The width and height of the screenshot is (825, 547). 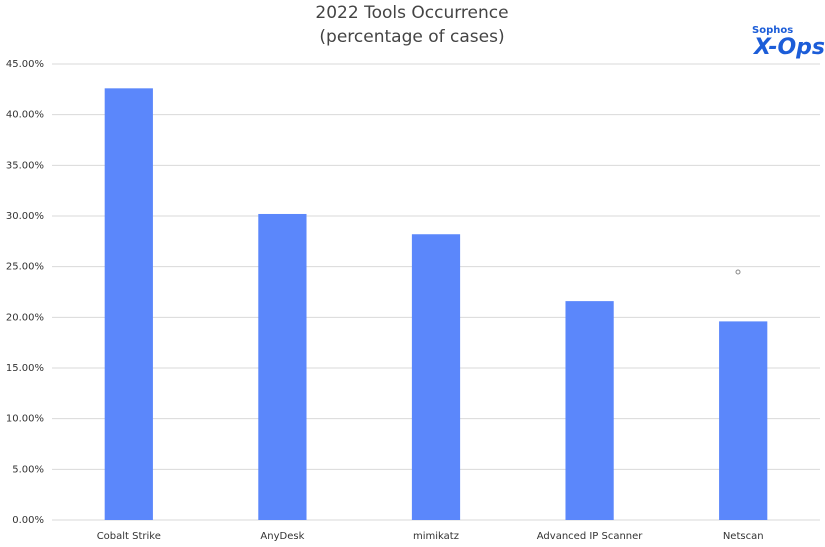 I want to click on x-tick-label: Netscan, so click(x=743, y=536).